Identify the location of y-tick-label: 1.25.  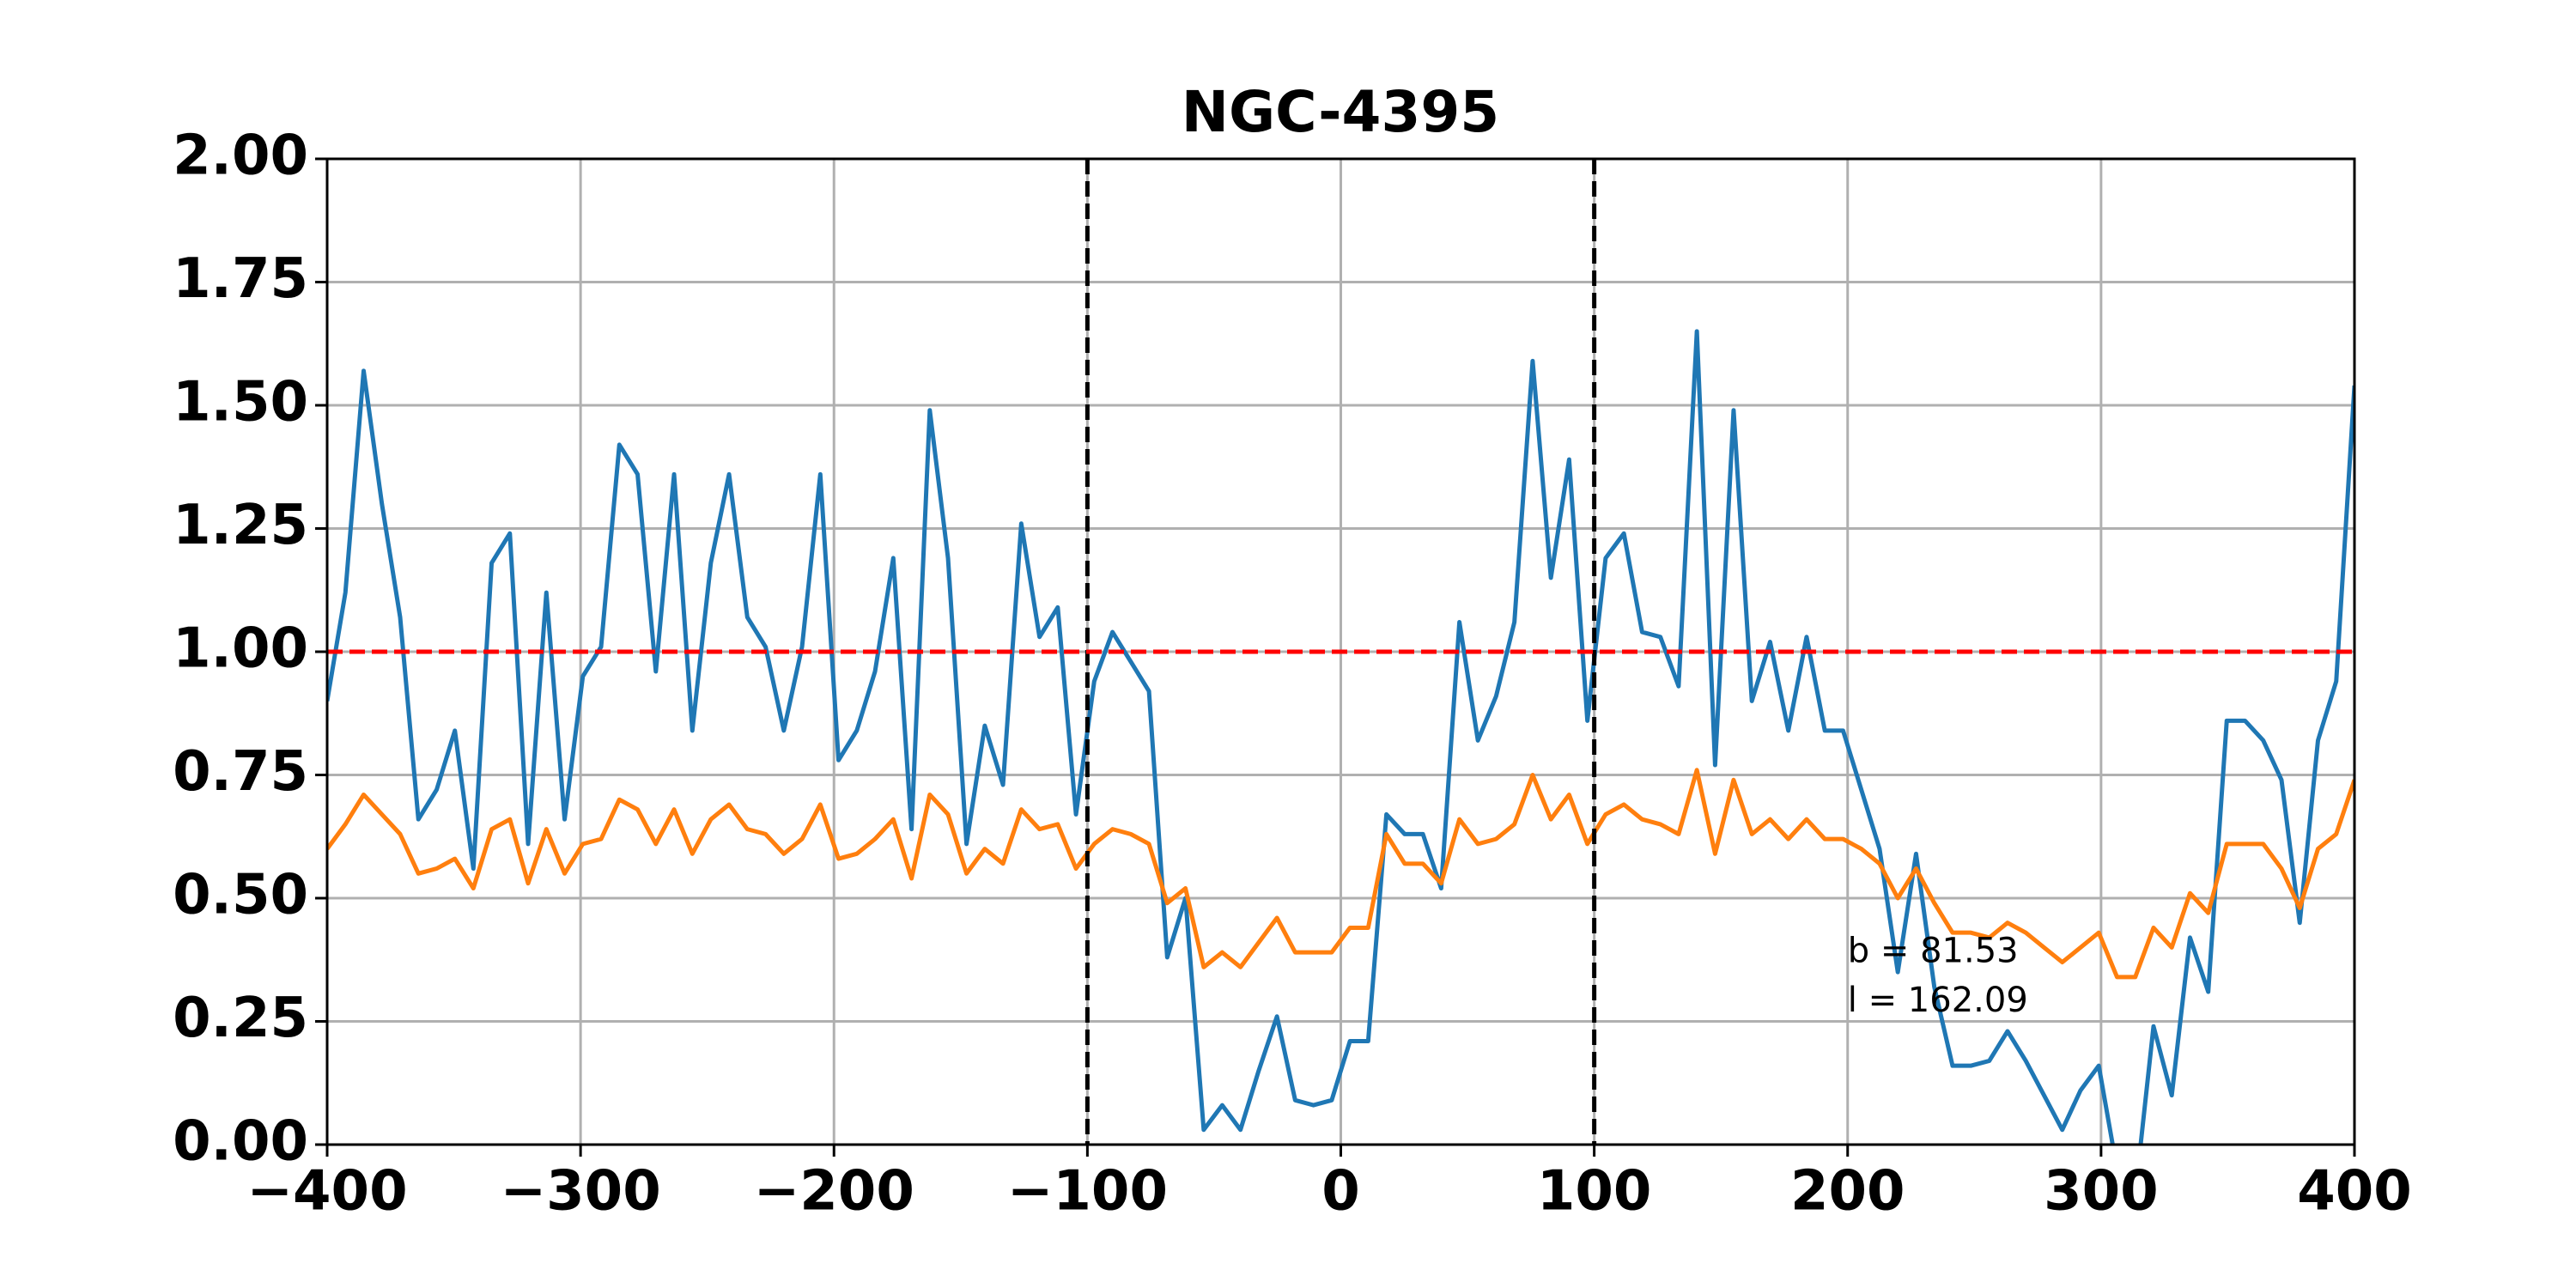
(240, 525).